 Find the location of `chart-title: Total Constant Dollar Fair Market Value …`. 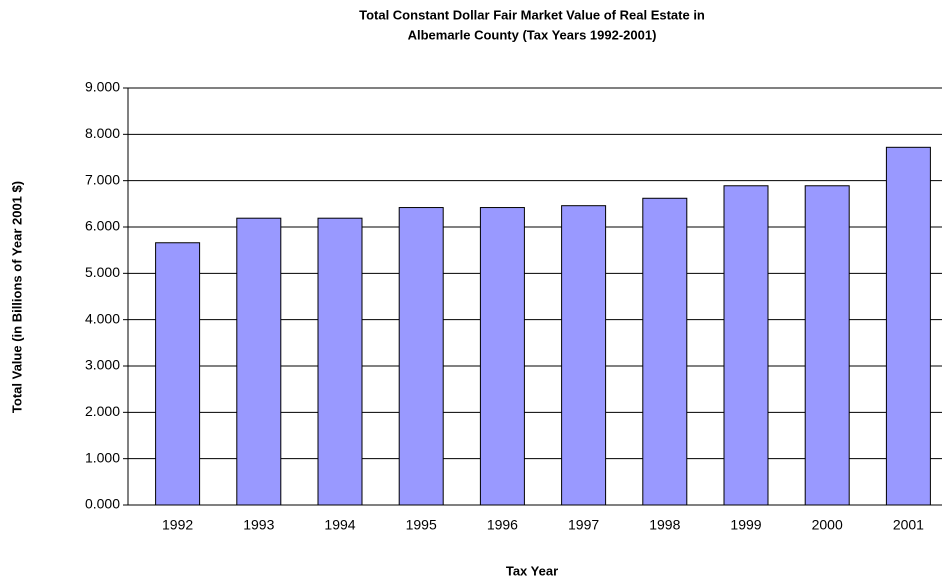

chart-title: Total Constant Dollar Fair Market Value … is located at coordinates (532, 14).